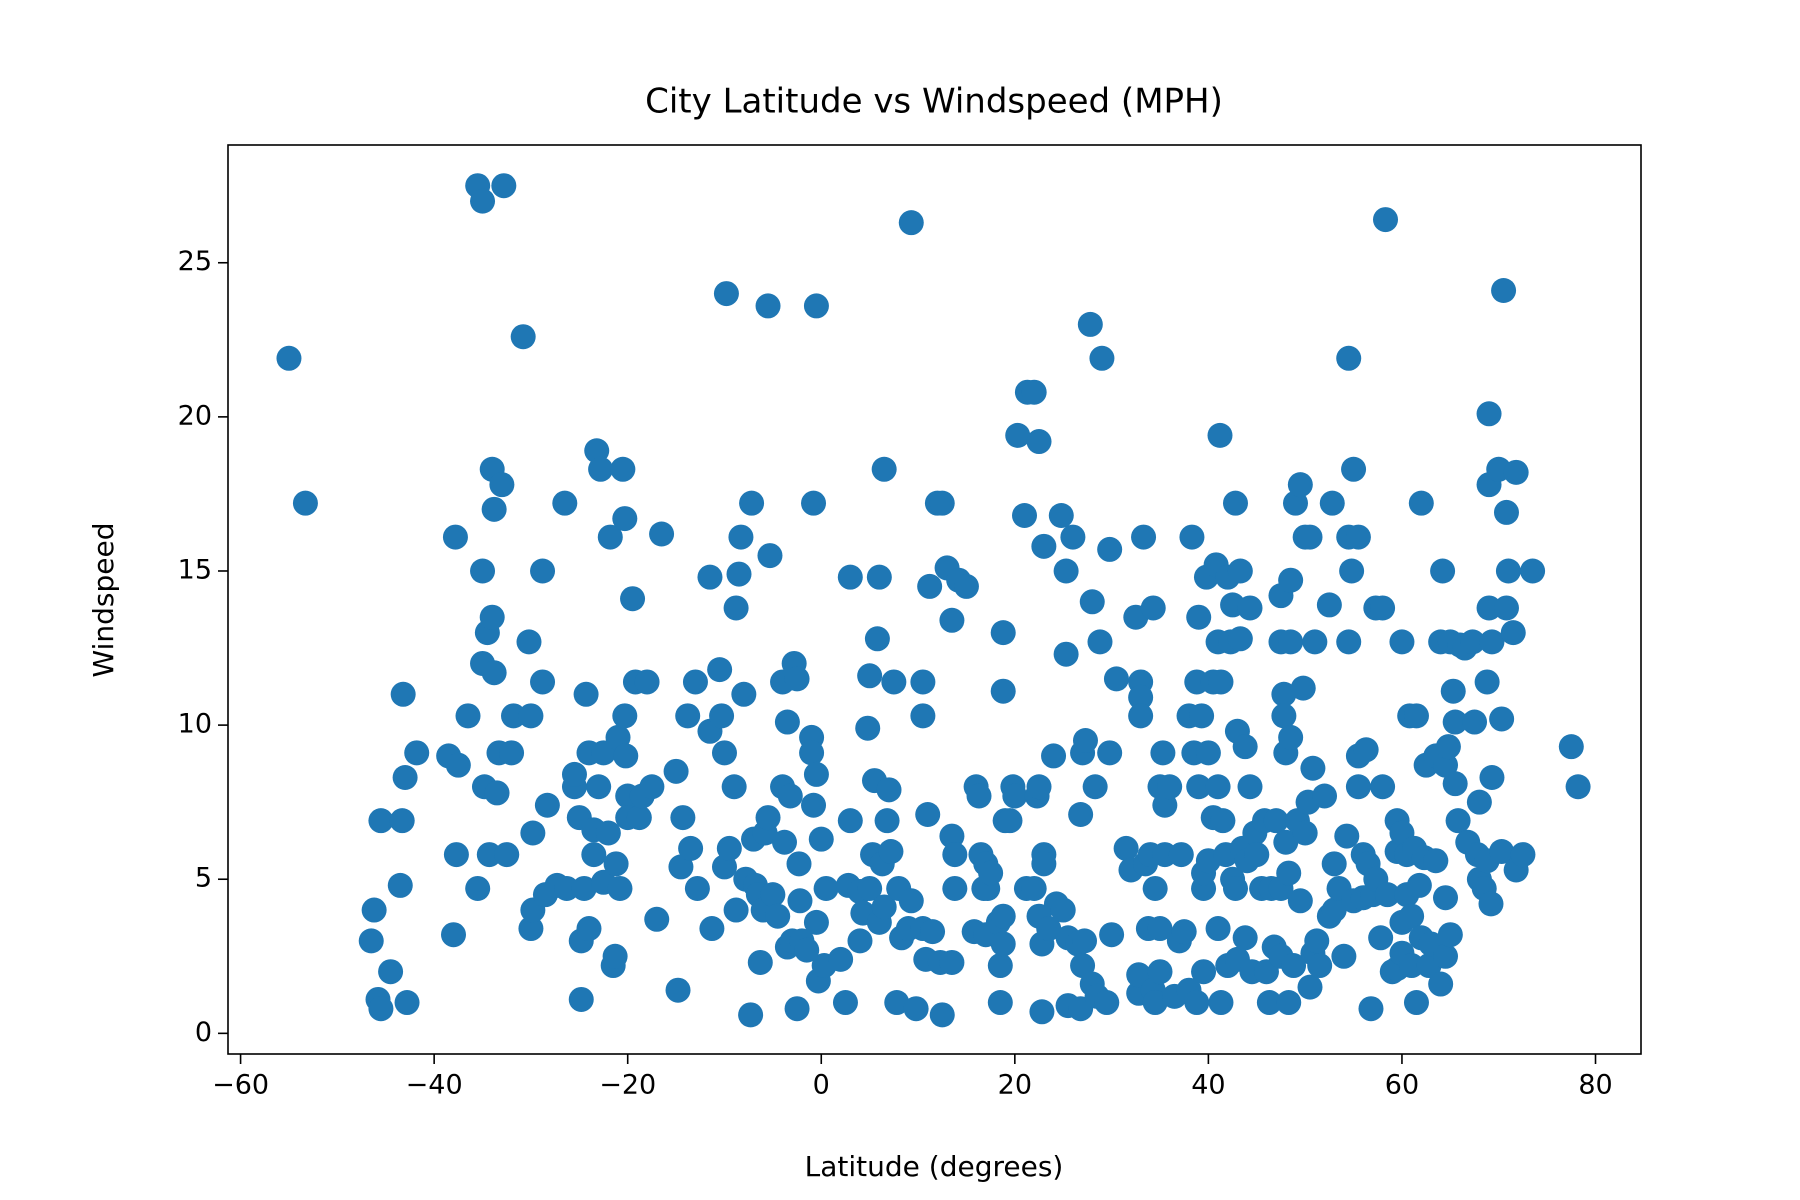  Describe the element at coordinates (195, 261) in the screenshot. I see `y-tick-label: 25` at that location.